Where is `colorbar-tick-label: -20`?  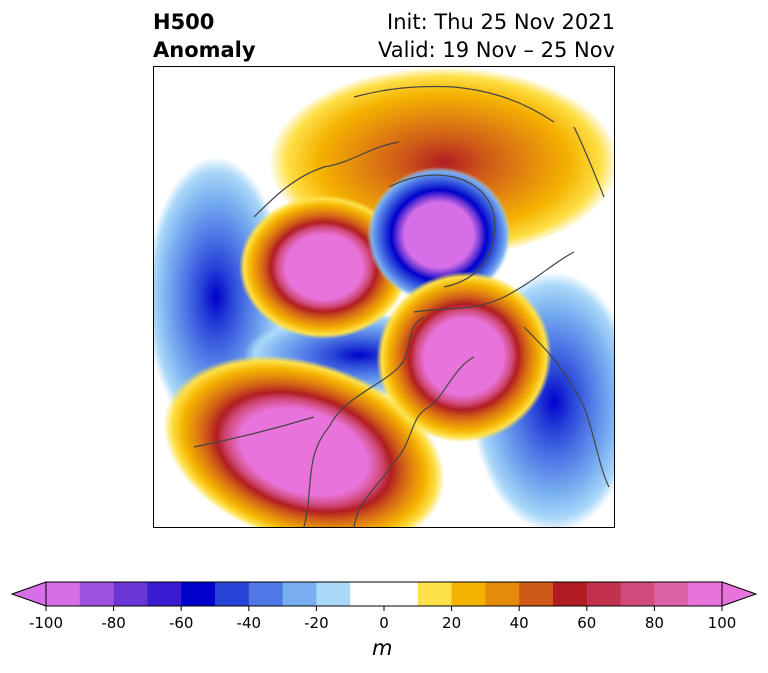
colorbar-tick-label: -20 is located at coordinates (316, 623).